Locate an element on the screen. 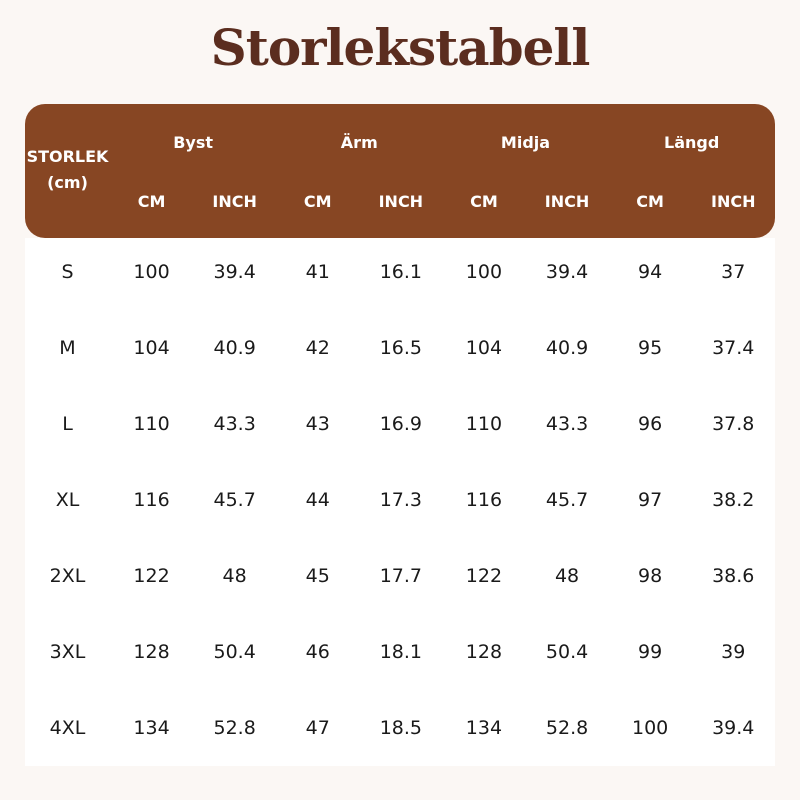  table-cell: 42 is located at coordinates (317, 348).